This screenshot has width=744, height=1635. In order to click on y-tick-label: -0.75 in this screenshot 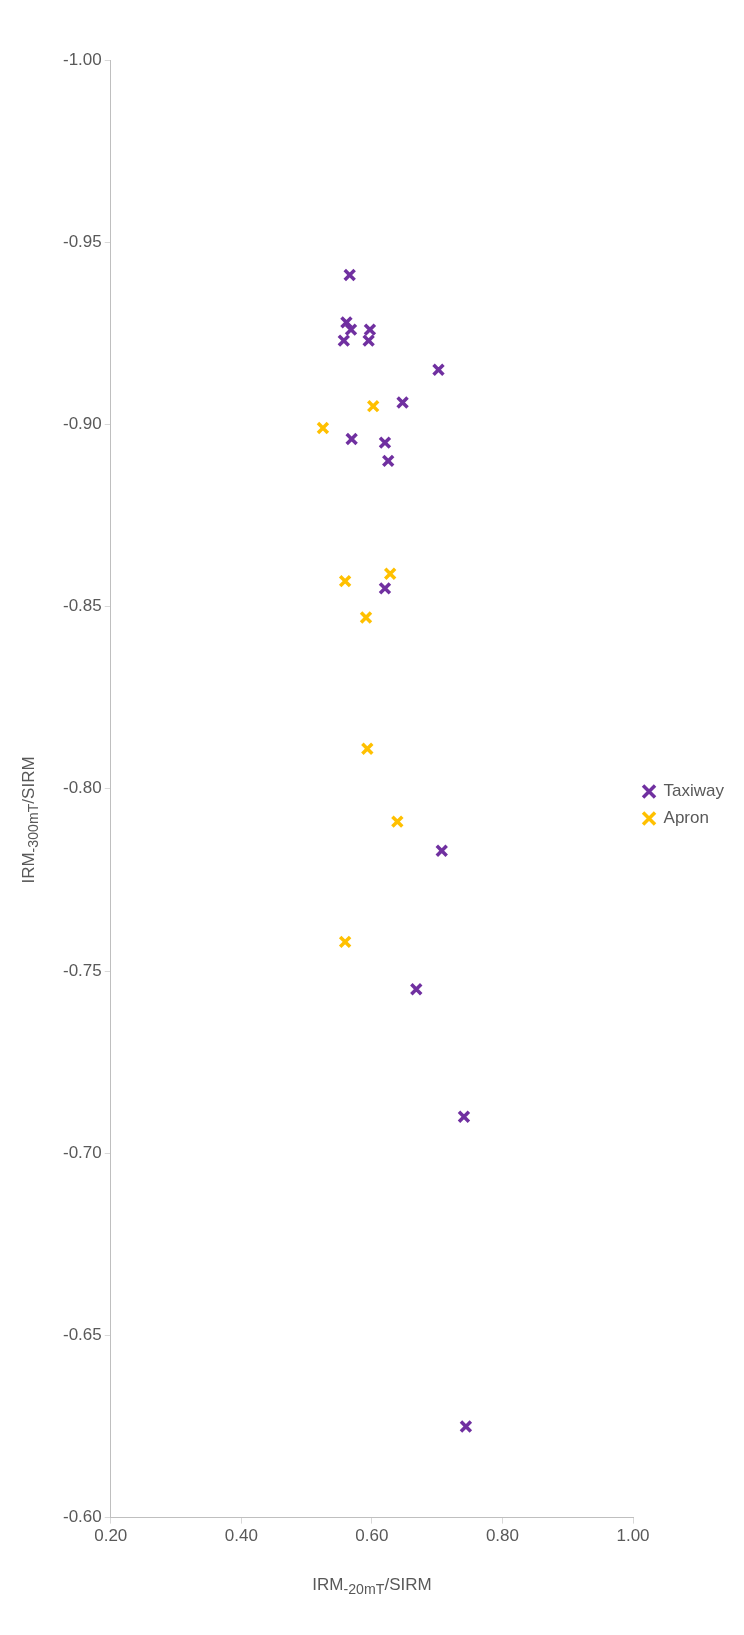, I will do `click(82, 970)`.